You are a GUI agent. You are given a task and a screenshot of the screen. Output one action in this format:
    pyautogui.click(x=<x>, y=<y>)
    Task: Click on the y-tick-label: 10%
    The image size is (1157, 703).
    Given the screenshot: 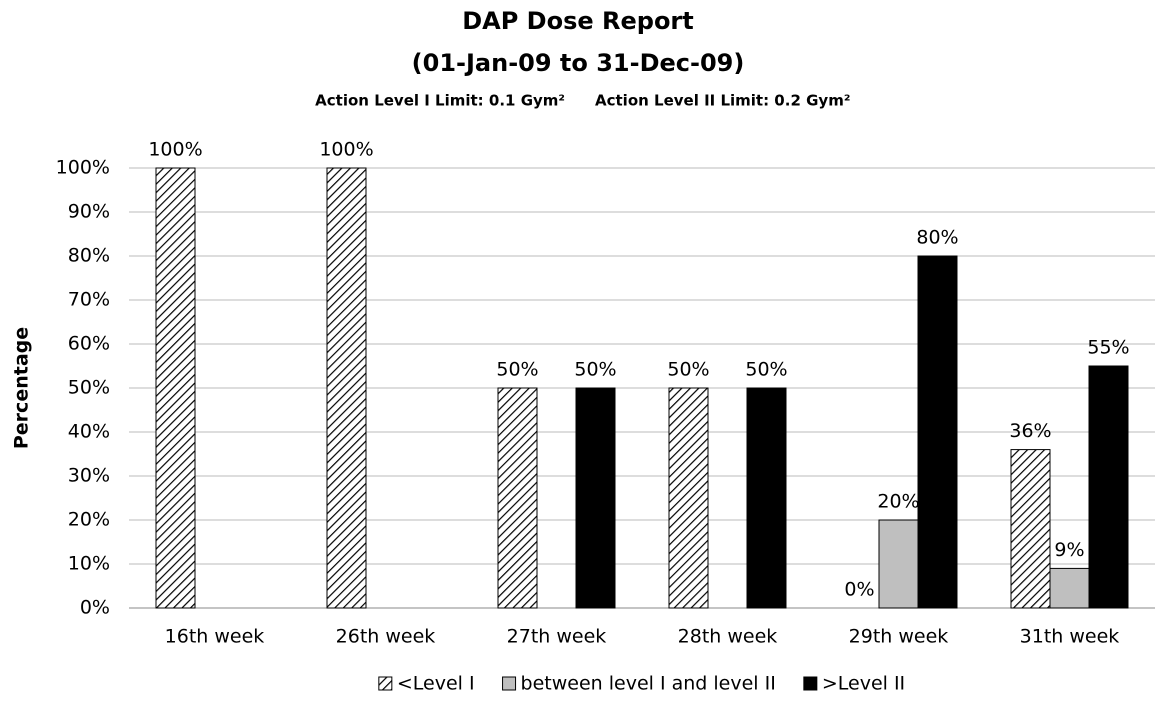 What is the action you would take?
    pyautogui.click(x=89, y=564)
    